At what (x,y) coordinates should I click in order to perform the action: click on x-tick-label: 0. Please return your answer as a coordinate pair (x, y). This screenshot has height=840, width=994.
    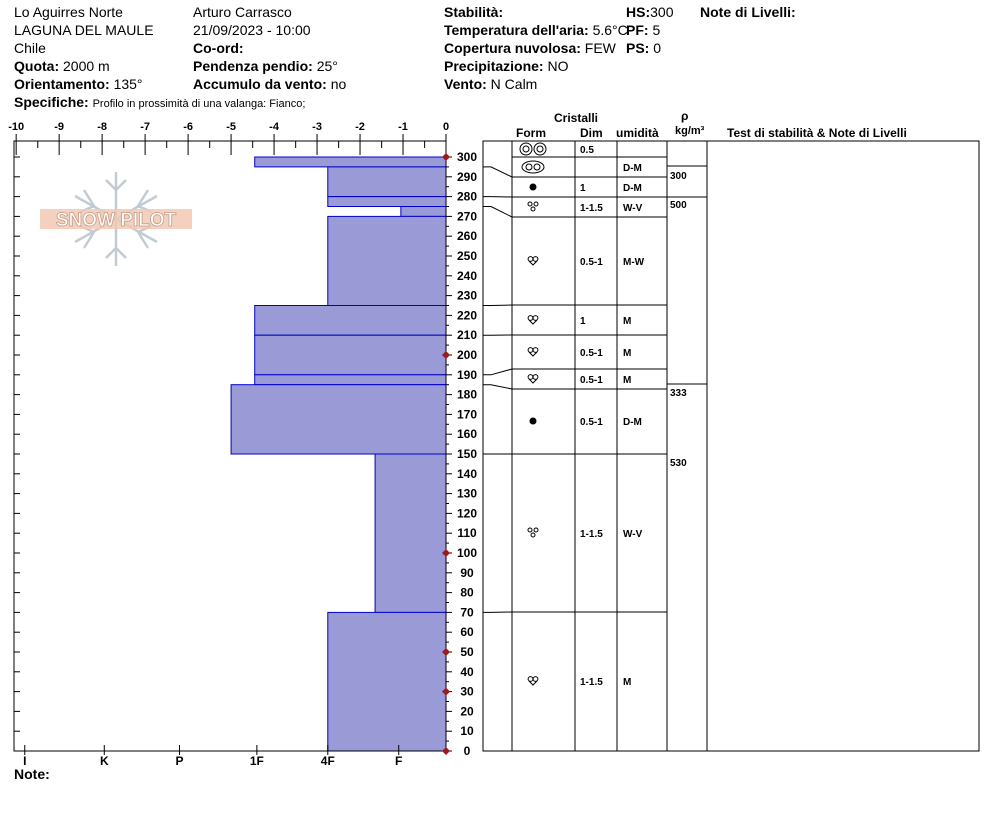
    Looking at the image, I should click on (446, 127).